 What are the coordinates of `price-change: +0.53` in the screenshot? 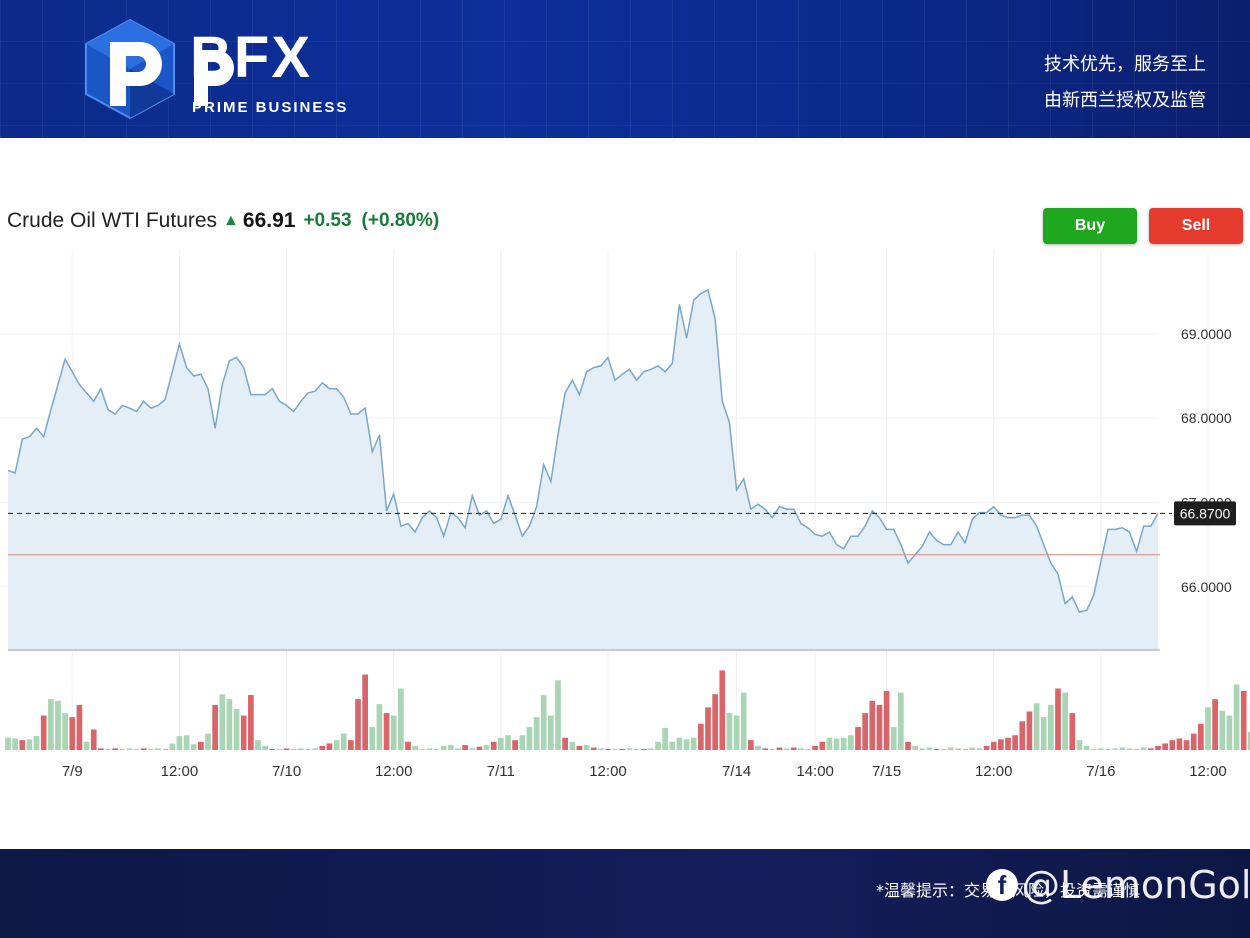 It's located at (327, 220).